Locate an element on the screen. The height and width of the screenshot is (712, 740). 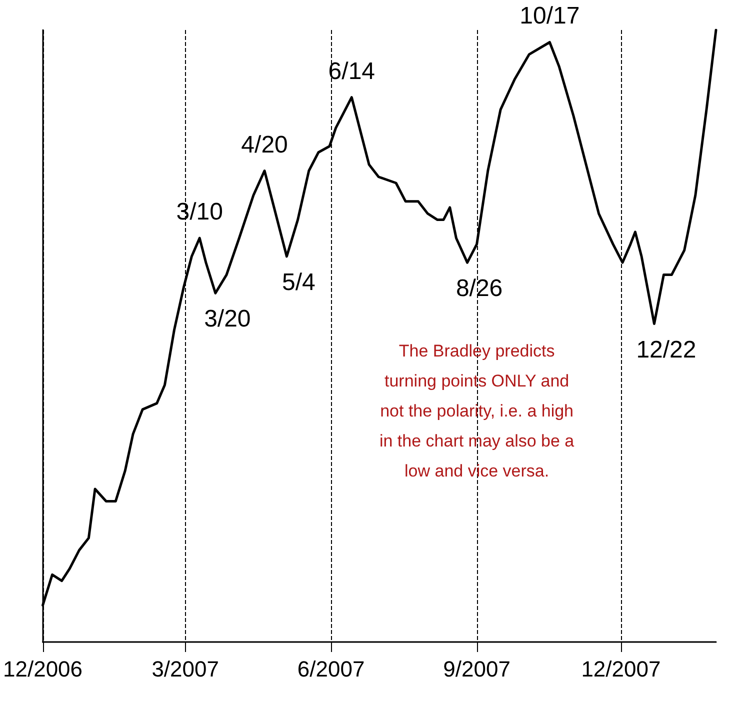
annotation: 10/17 is located at coordinates (550, 16).